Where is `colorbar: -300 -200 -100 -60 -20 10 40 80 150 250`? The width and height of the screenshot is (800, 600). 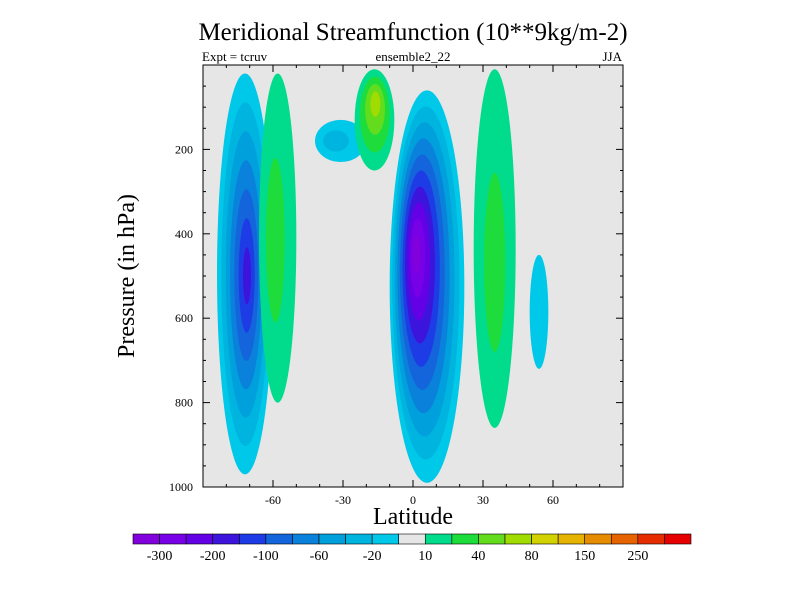 colorbar: -300 -200 -100 -60 -20 10 40 80 150 250 is located at coordinates (412, 548).